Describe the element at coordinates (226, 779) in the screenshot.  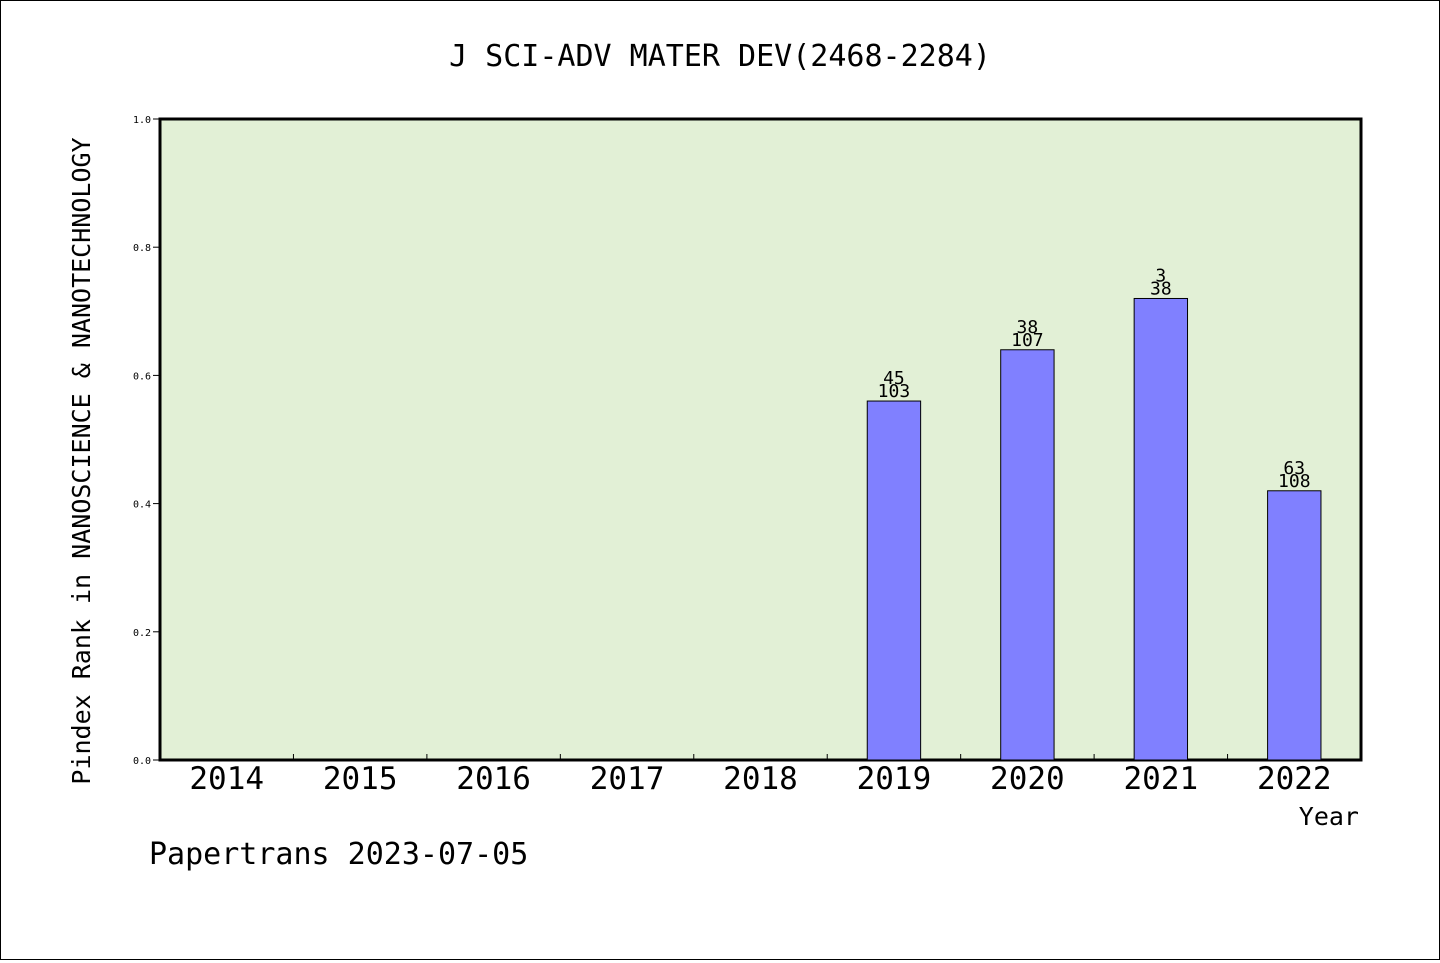
I see `x-tick-label: 2014` at that location.